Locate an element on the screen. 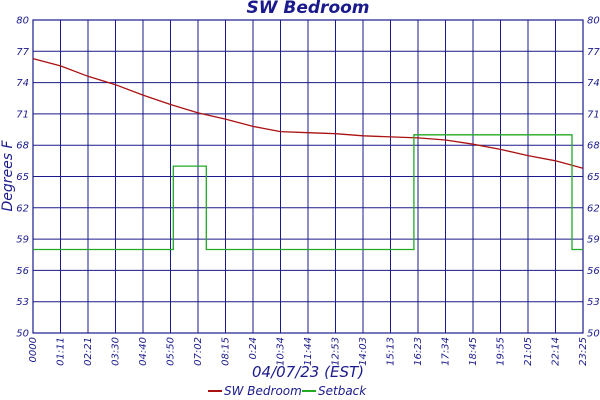 This screenshot has height=400, width=600. x-tick-label: 12:53 is located at coordinates (336, 351).